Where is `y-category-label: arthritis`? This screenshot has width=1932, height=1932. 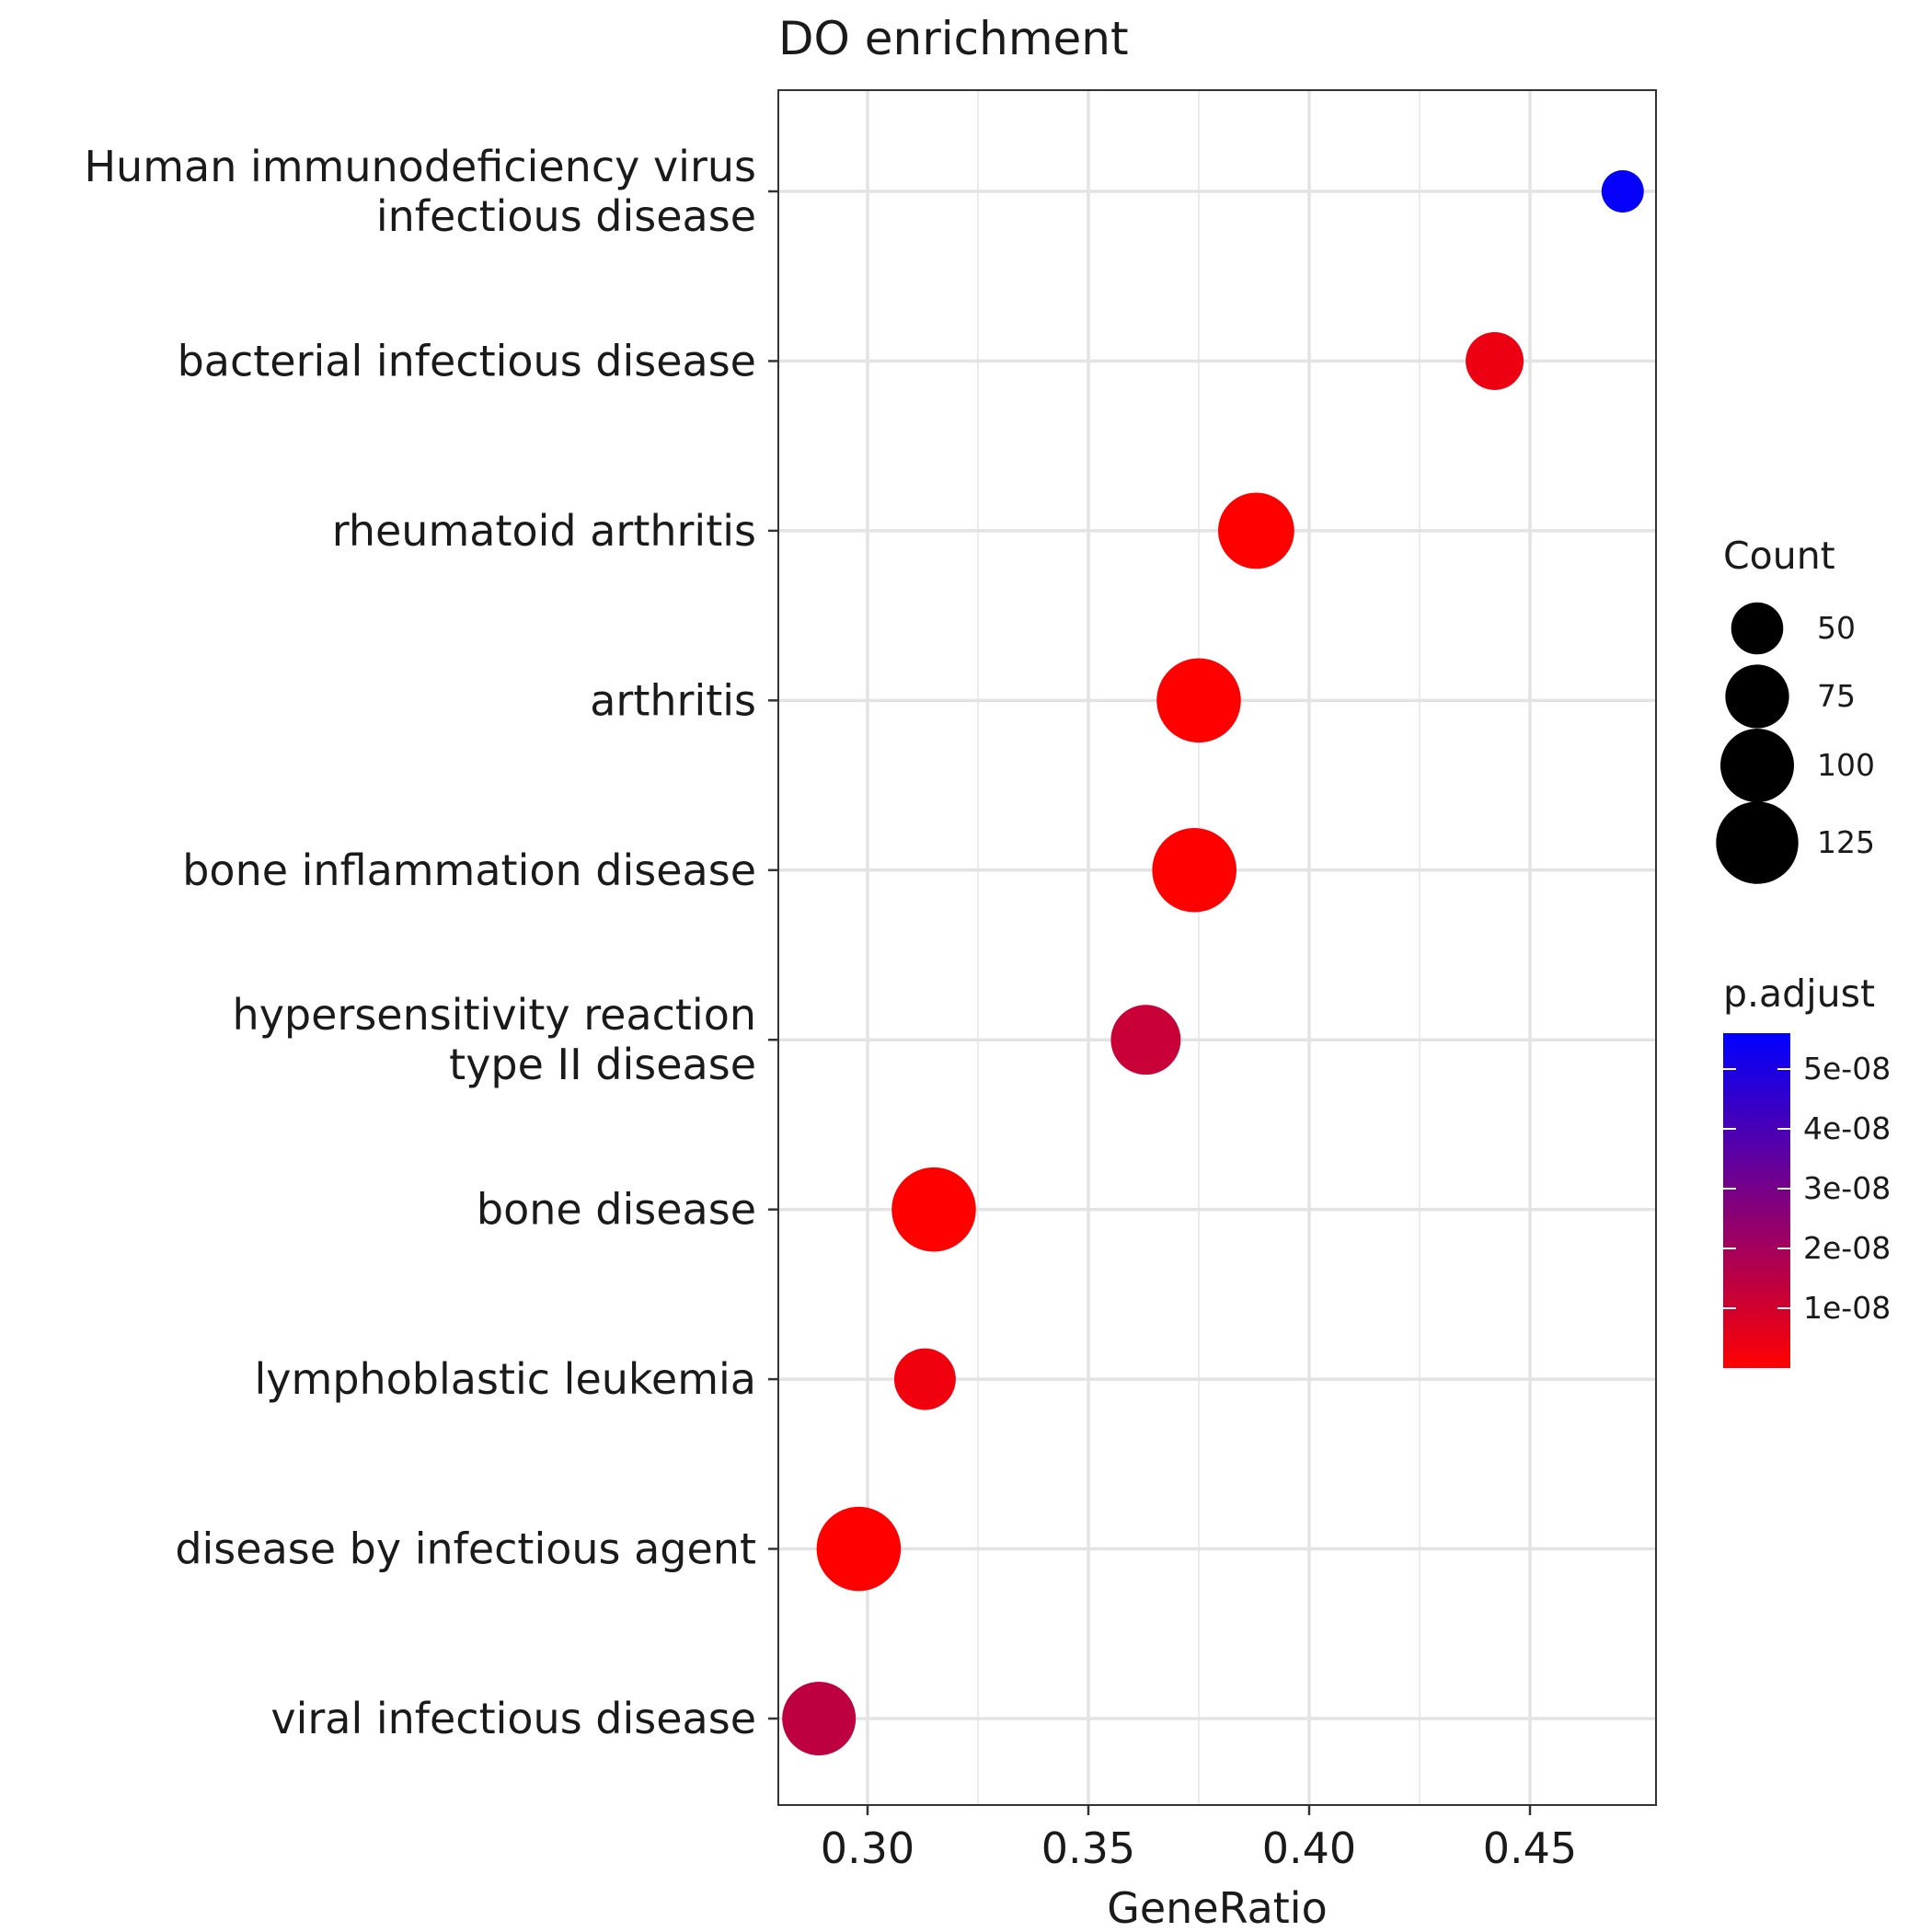
y-category-label: arthritis is located at coordinates (673, 700).